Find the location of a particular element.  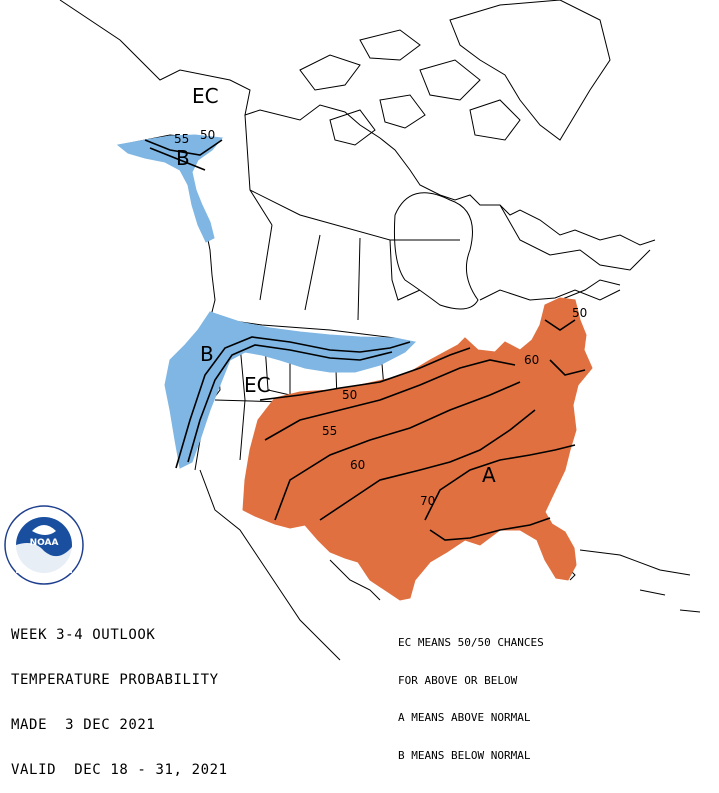

below-normal-region-alaska is located at coordinates (169, 188).